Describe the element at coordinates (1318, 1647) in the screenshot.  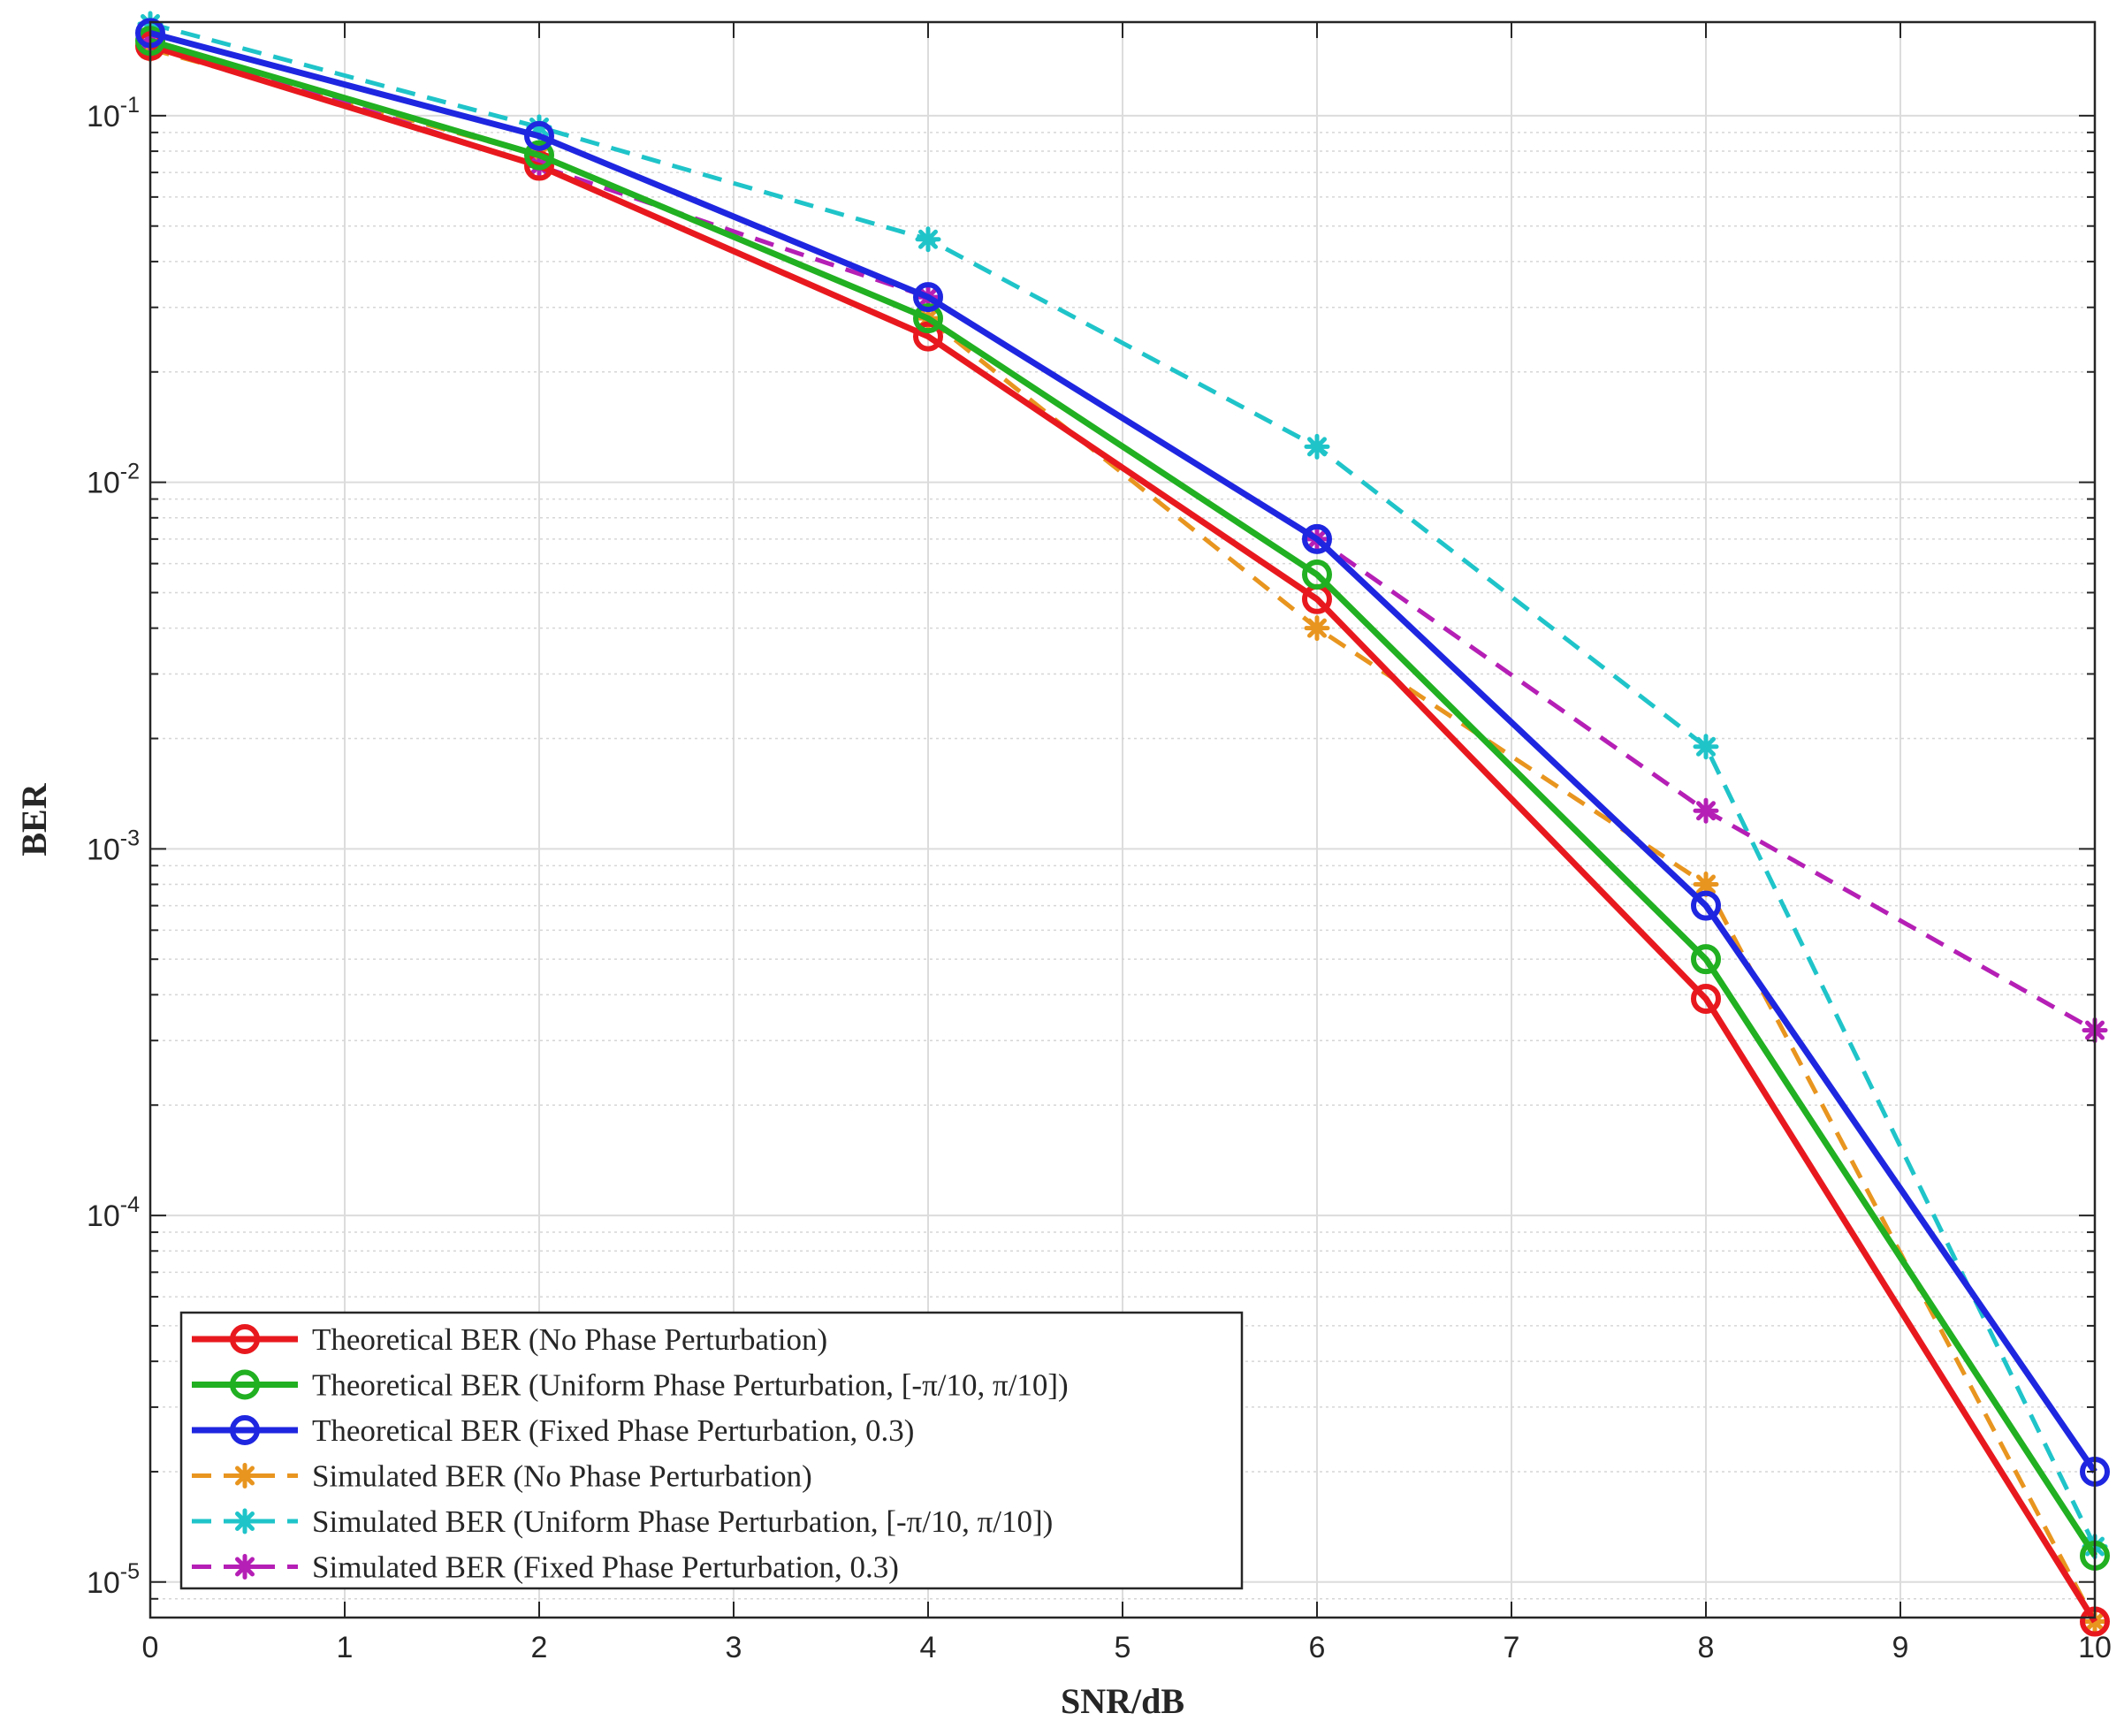
I see `x-tick-label: 6` at that location.